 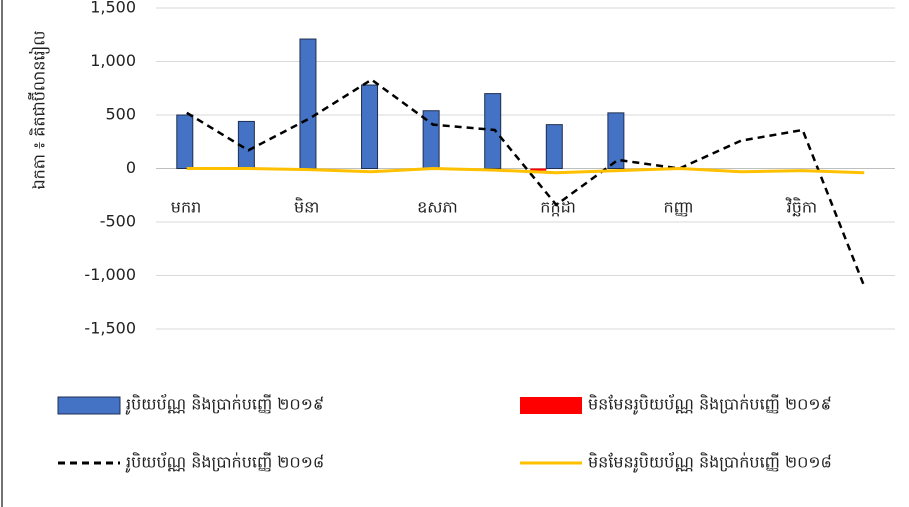 I want to click on y-tick-label: -1,500, so click(x=110, y=328).